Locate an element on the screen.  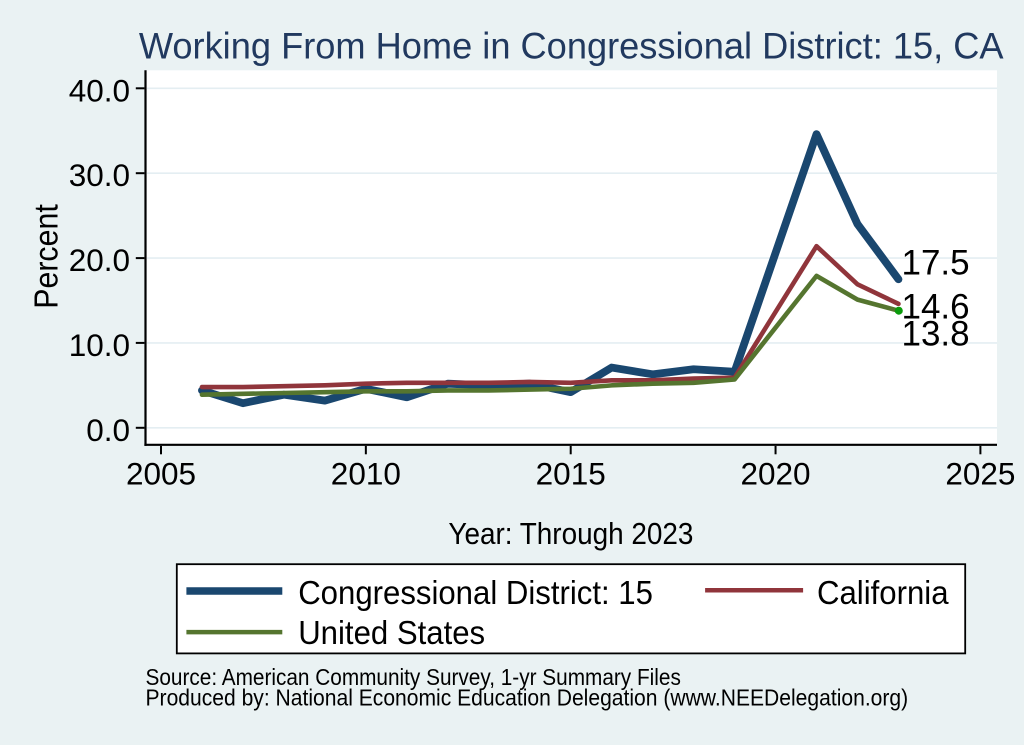
svg-text: 20.0 is located at coordinates (99, 260).